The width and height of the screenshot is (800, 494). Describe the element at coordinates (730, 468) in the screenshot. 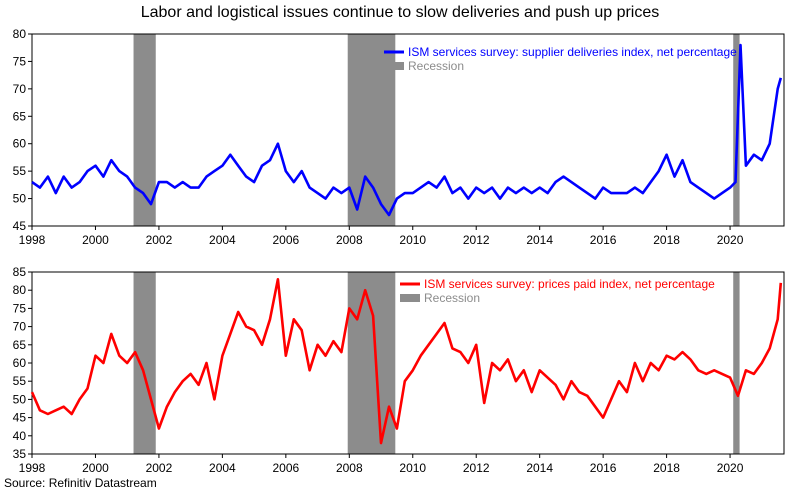

I see `prices-x-tick-label: 2020` at that location.